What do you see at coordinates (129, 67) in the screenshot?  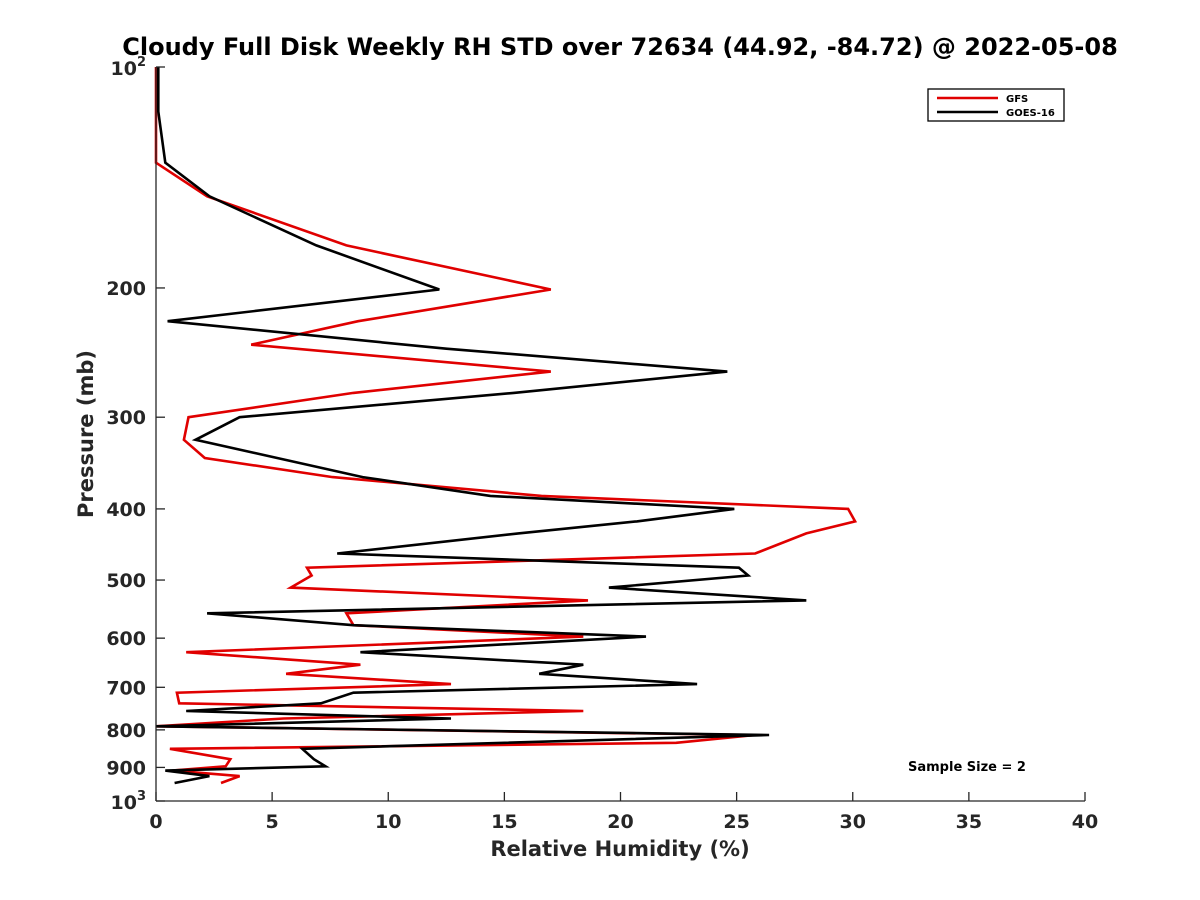 I see `y-tick-label: 10²` at bounding box center [129, 67].